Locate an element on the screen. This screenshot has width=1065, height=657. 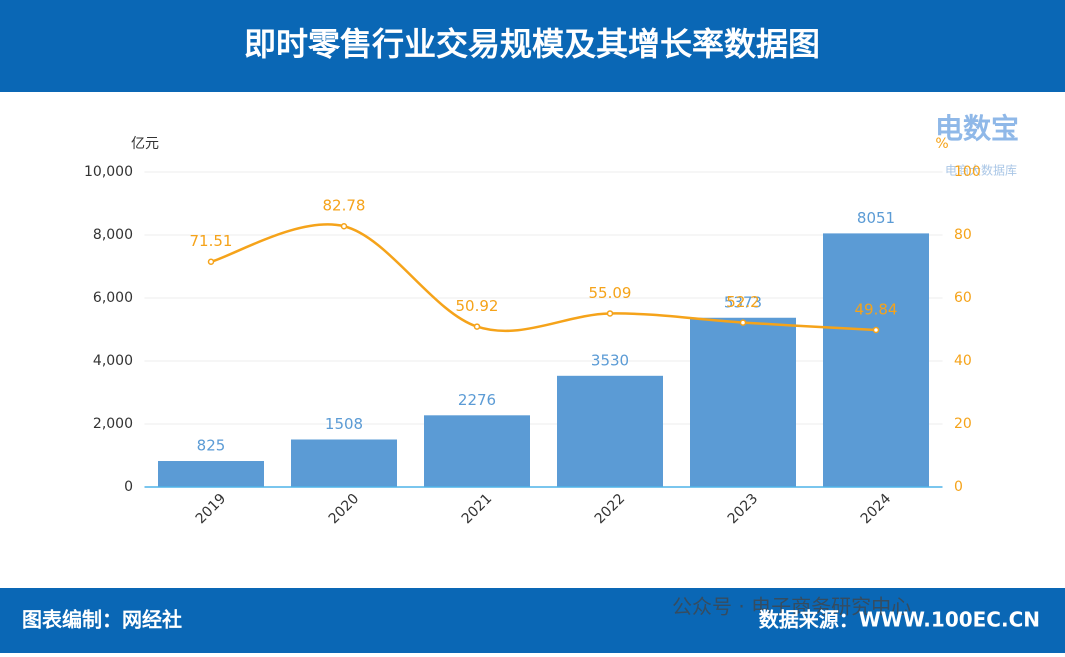
y-tick-label: 6,000 is located at coordinates (113, 298).